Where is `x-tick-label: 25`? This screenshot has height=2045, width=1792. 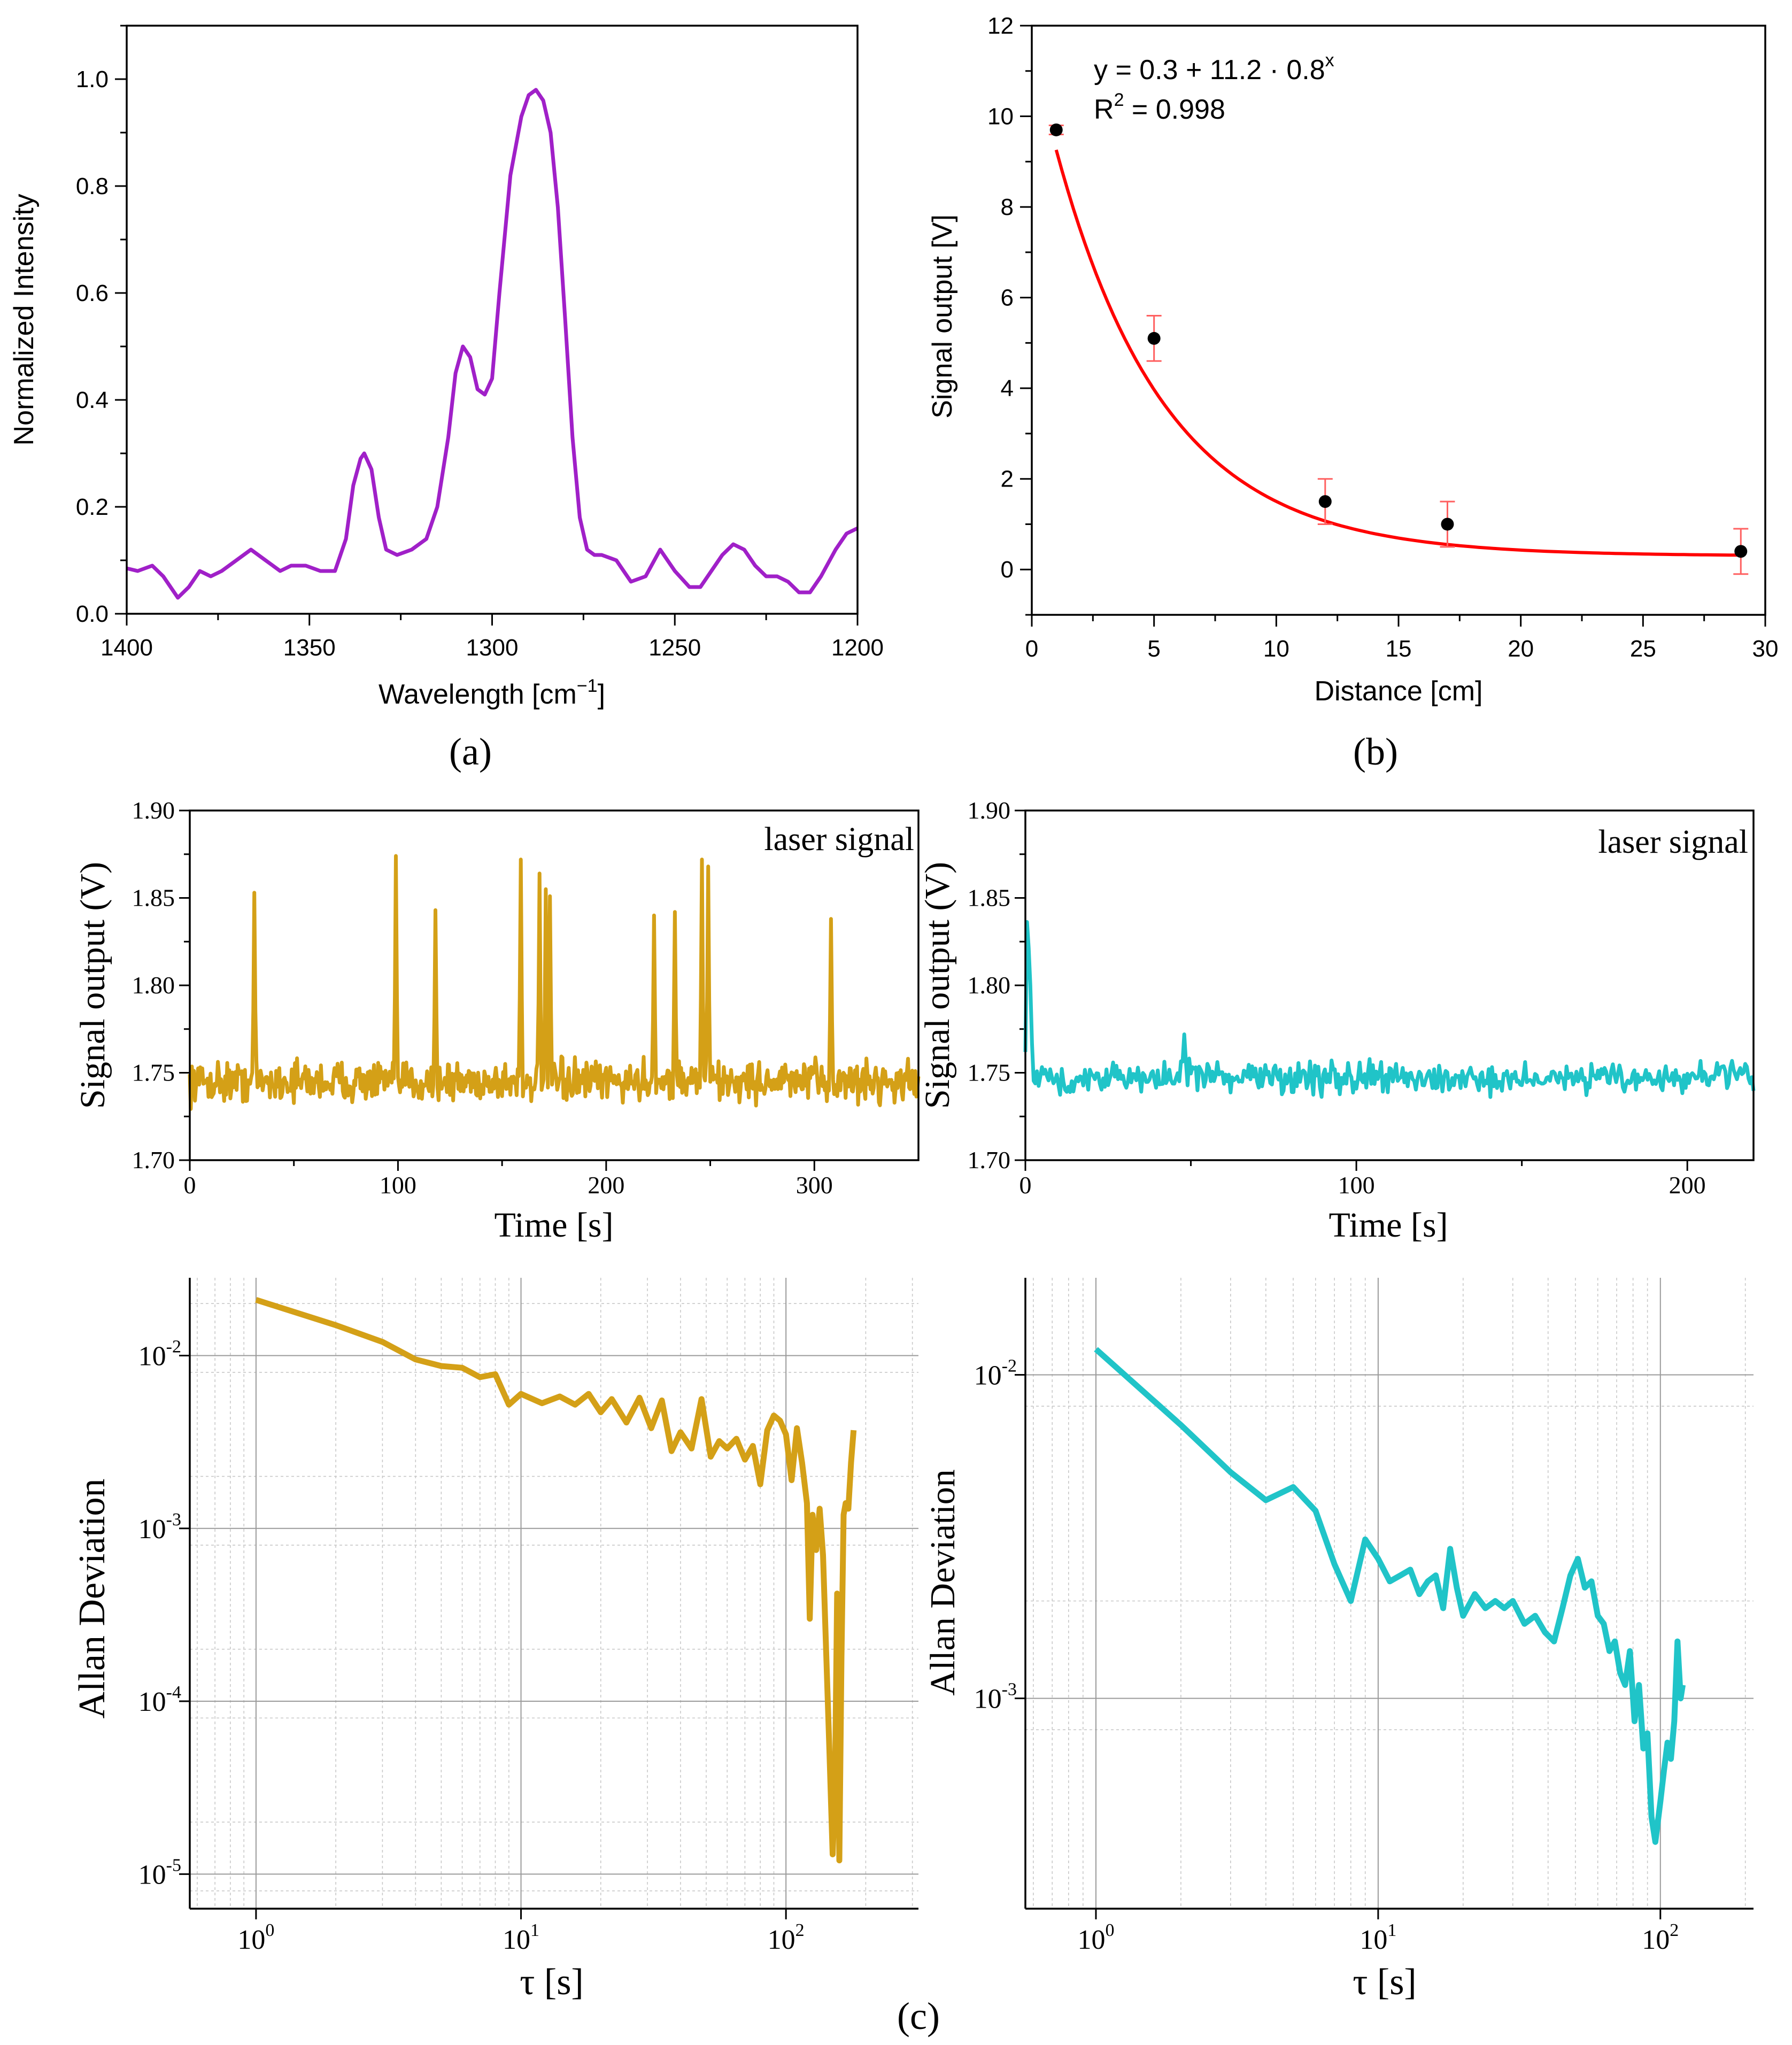
x-tick-label: 25 is located at coordinates (1643, 649).